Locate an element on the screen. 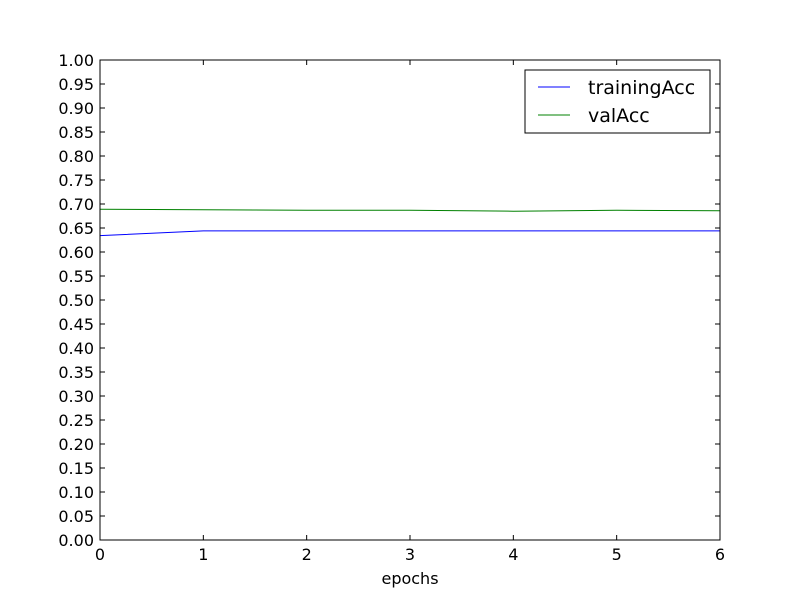 The image size is (800, 600). y-tick-label: 0.00 is located at coordinates (76, 540).